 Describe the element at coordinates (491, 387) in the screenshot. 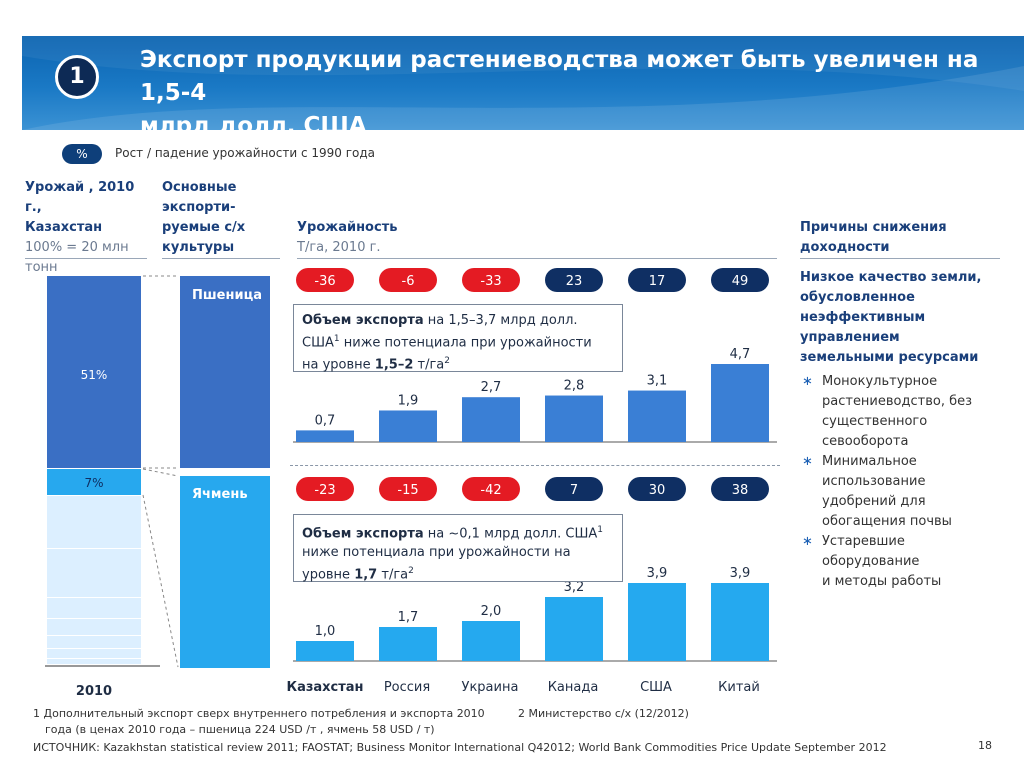

I see `wheat-value-label-2: 2,7` at that location.